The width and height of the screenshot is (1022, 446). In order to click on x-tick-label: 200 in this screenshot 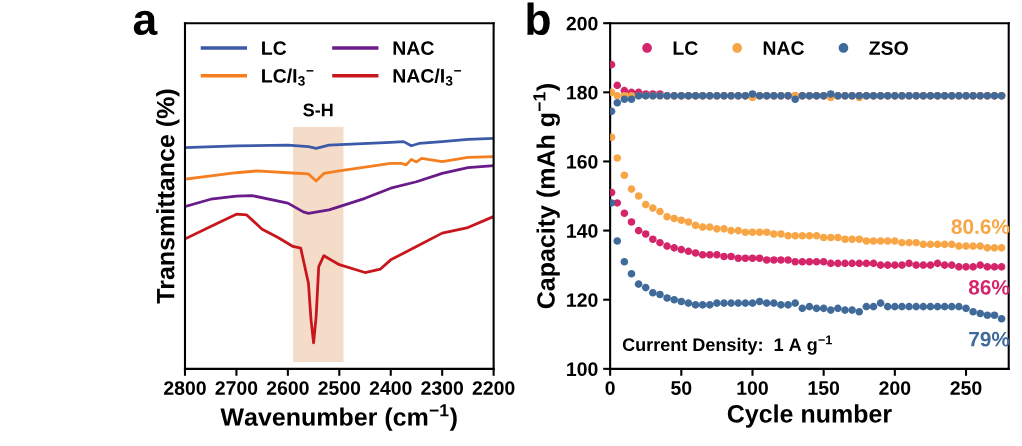, I will do `click(895, 388)`.